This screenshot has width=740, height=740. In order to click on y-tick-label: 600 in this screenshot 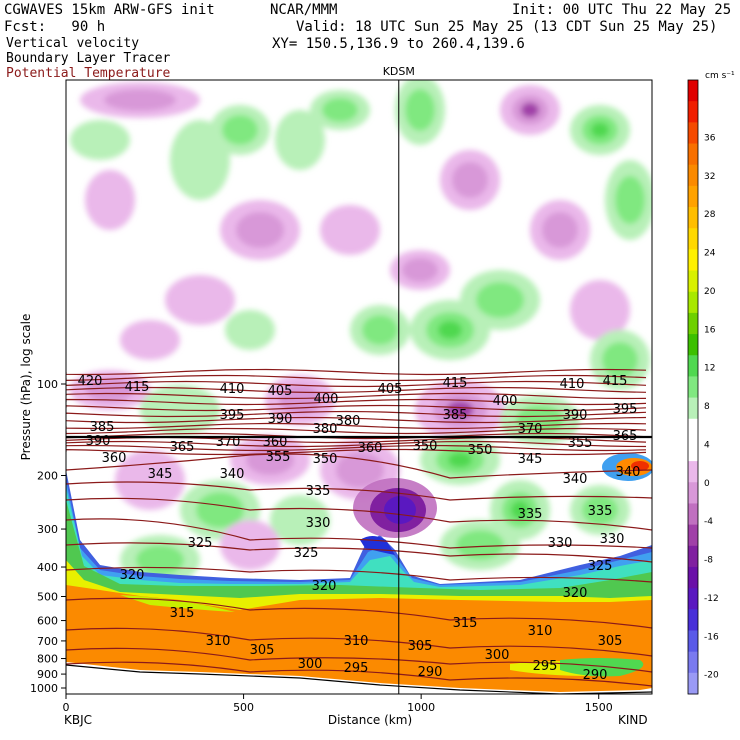, I will do `click(47, 621)`.